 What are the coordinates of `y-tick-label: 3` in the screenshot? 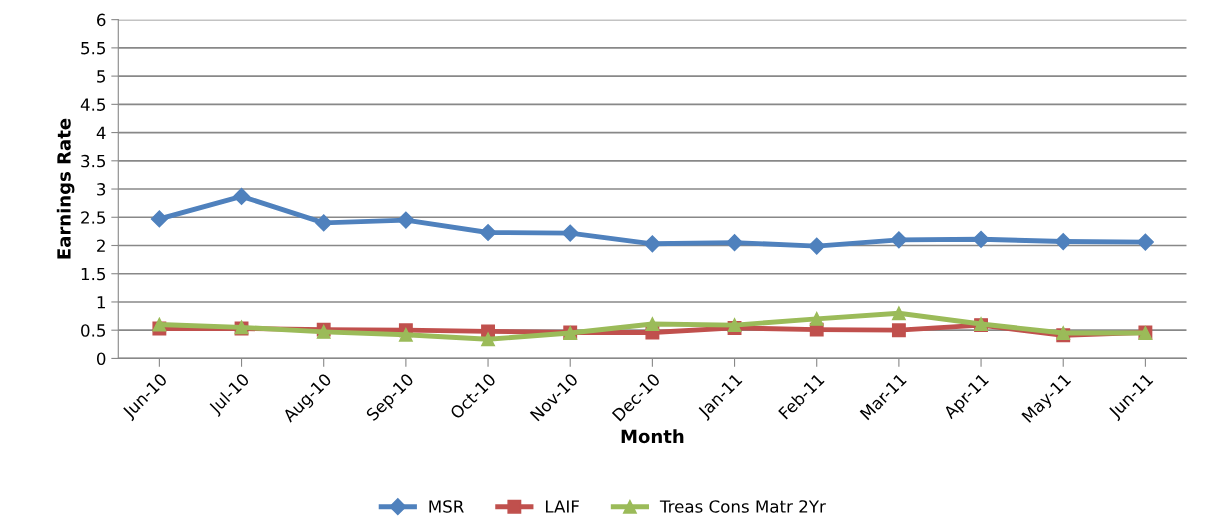 It's located at (101, 189).